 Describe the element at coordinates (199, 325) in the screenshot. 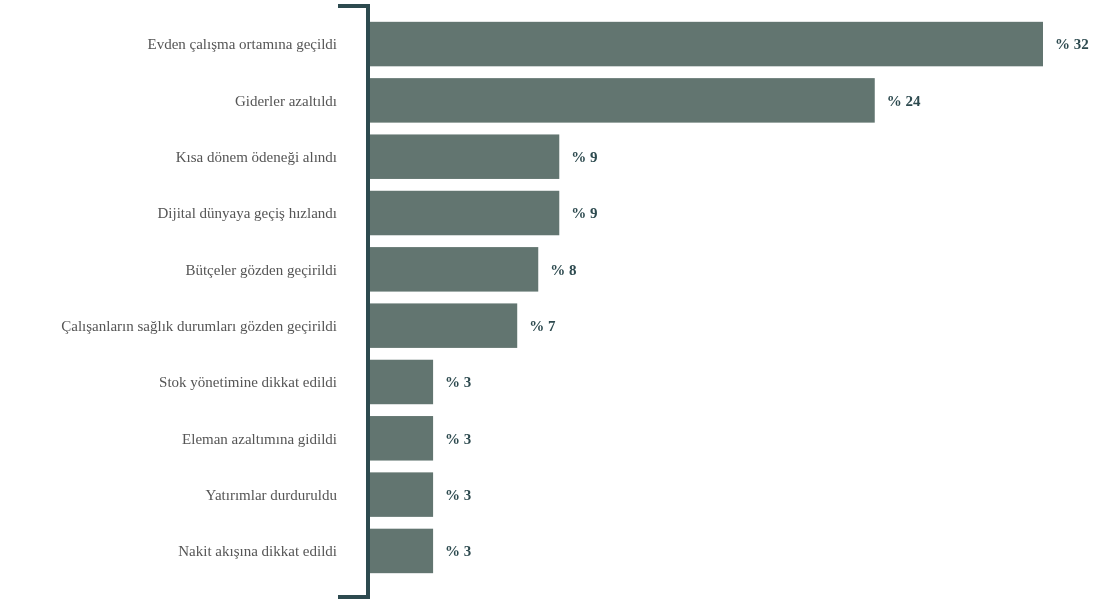

I see `y-tick-label: Çalışanların sağlık durumları gözden geçirildi` at that location.